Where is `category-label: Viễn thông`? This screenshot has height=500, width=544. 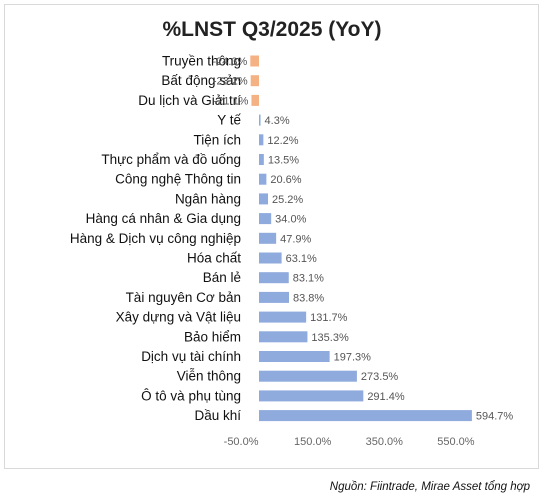 category-label: Viễn thông is located at coordinates (209, 376).